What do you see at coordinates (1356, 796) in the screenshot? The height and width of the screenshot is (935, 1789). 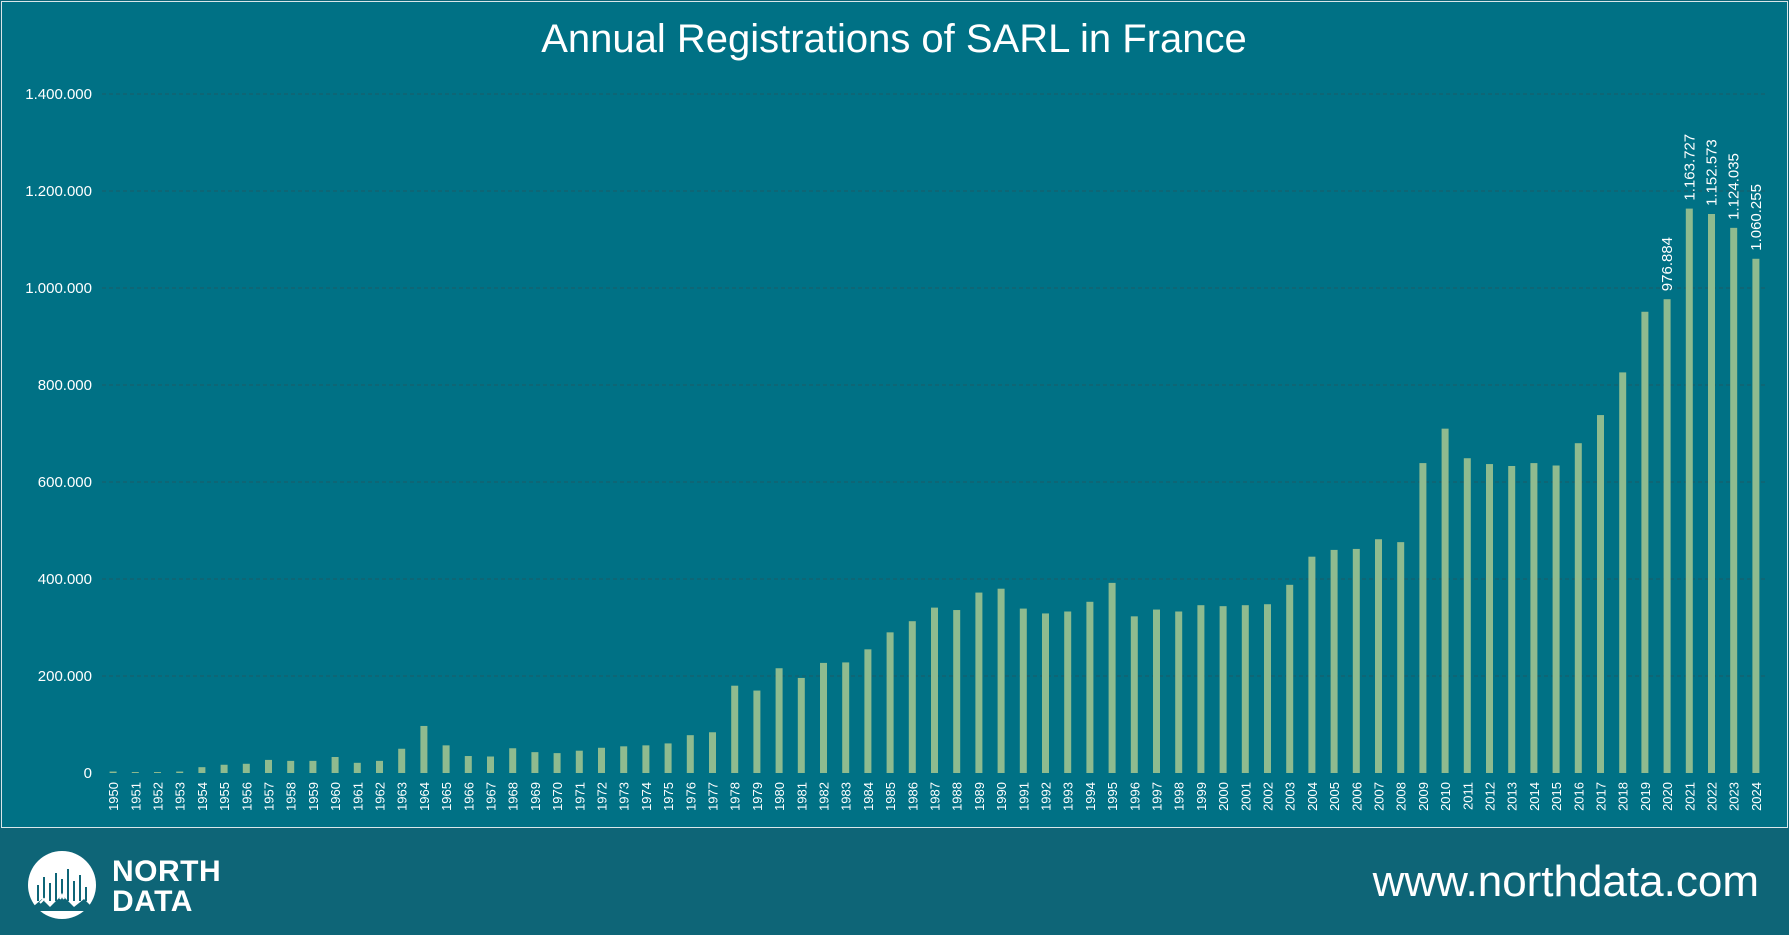 I see `x-tick-label: 2006` at bounding box center [1356, 796].